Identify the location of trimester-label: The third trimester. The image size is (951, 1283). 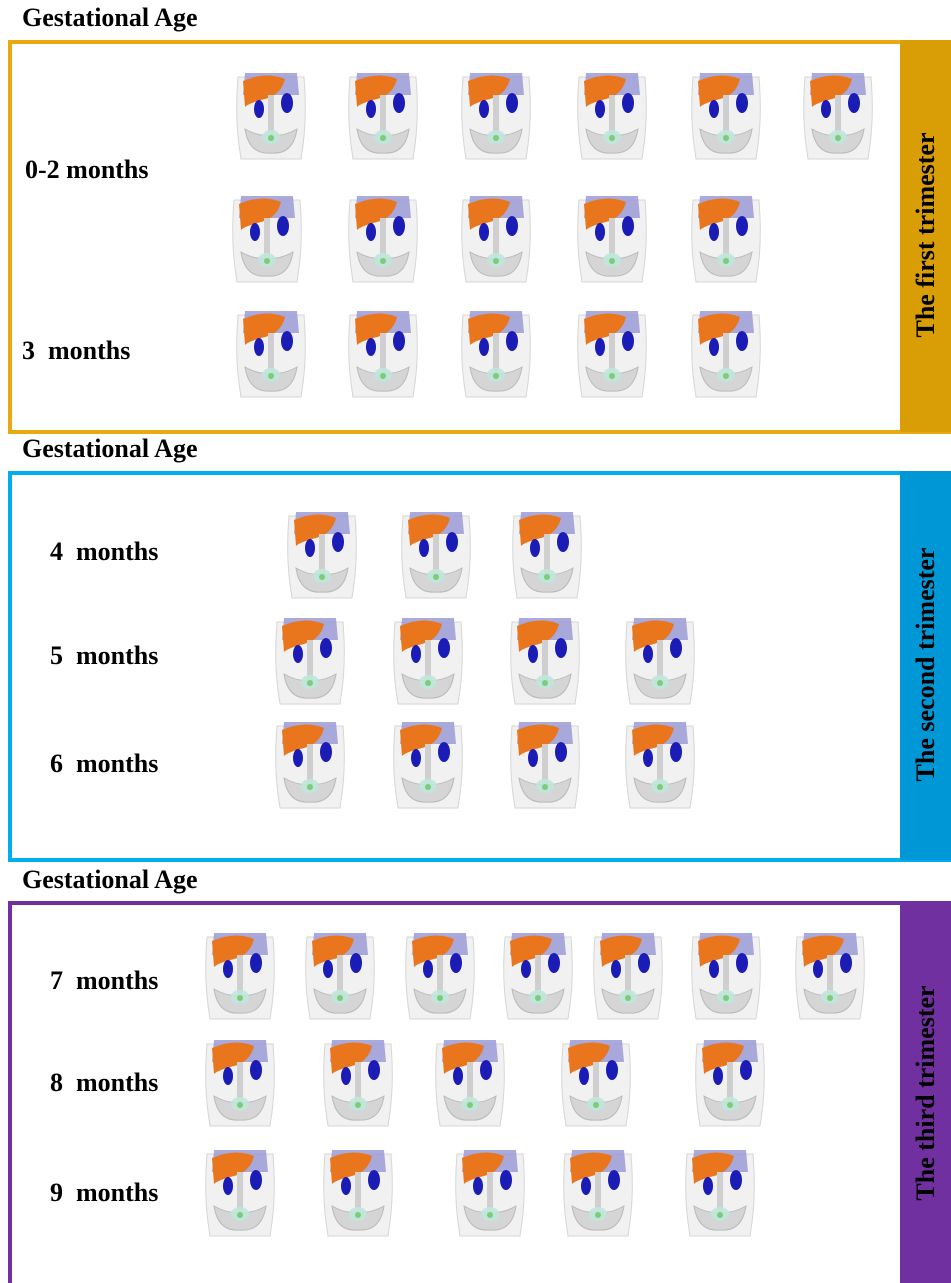
(925, 1092).